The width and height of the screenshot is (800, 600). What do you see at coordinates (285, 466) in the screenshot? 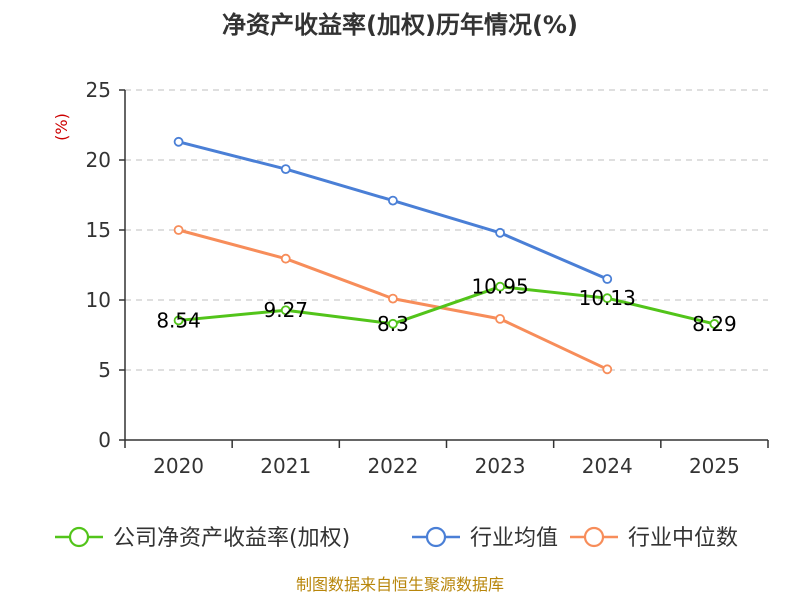
I see `x-tick-label: 2021` at bounding box center [285, 466].